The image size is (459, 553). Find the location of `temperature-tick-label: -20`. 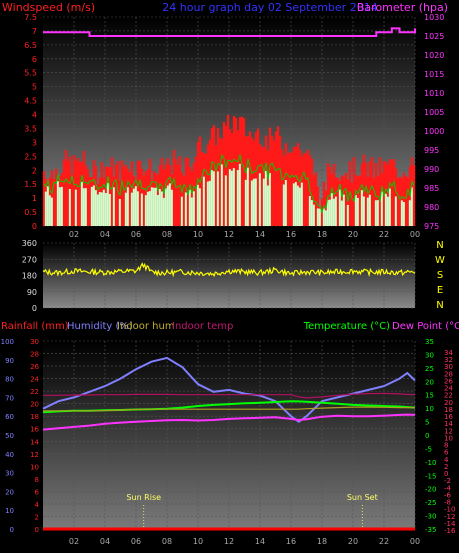

temperature-tick-label: -20 is located at coordinates (430, 490).